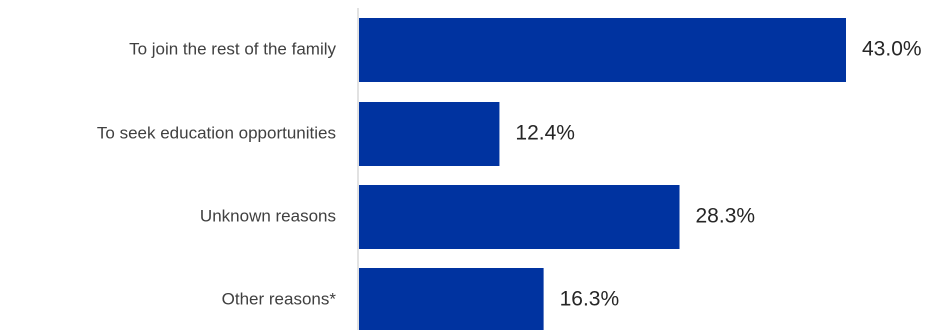  What do you see at coordinates (268, 215) in the screenshot?
I see `category-label-2: Unknown reasons` at bounding box center [268, 215].